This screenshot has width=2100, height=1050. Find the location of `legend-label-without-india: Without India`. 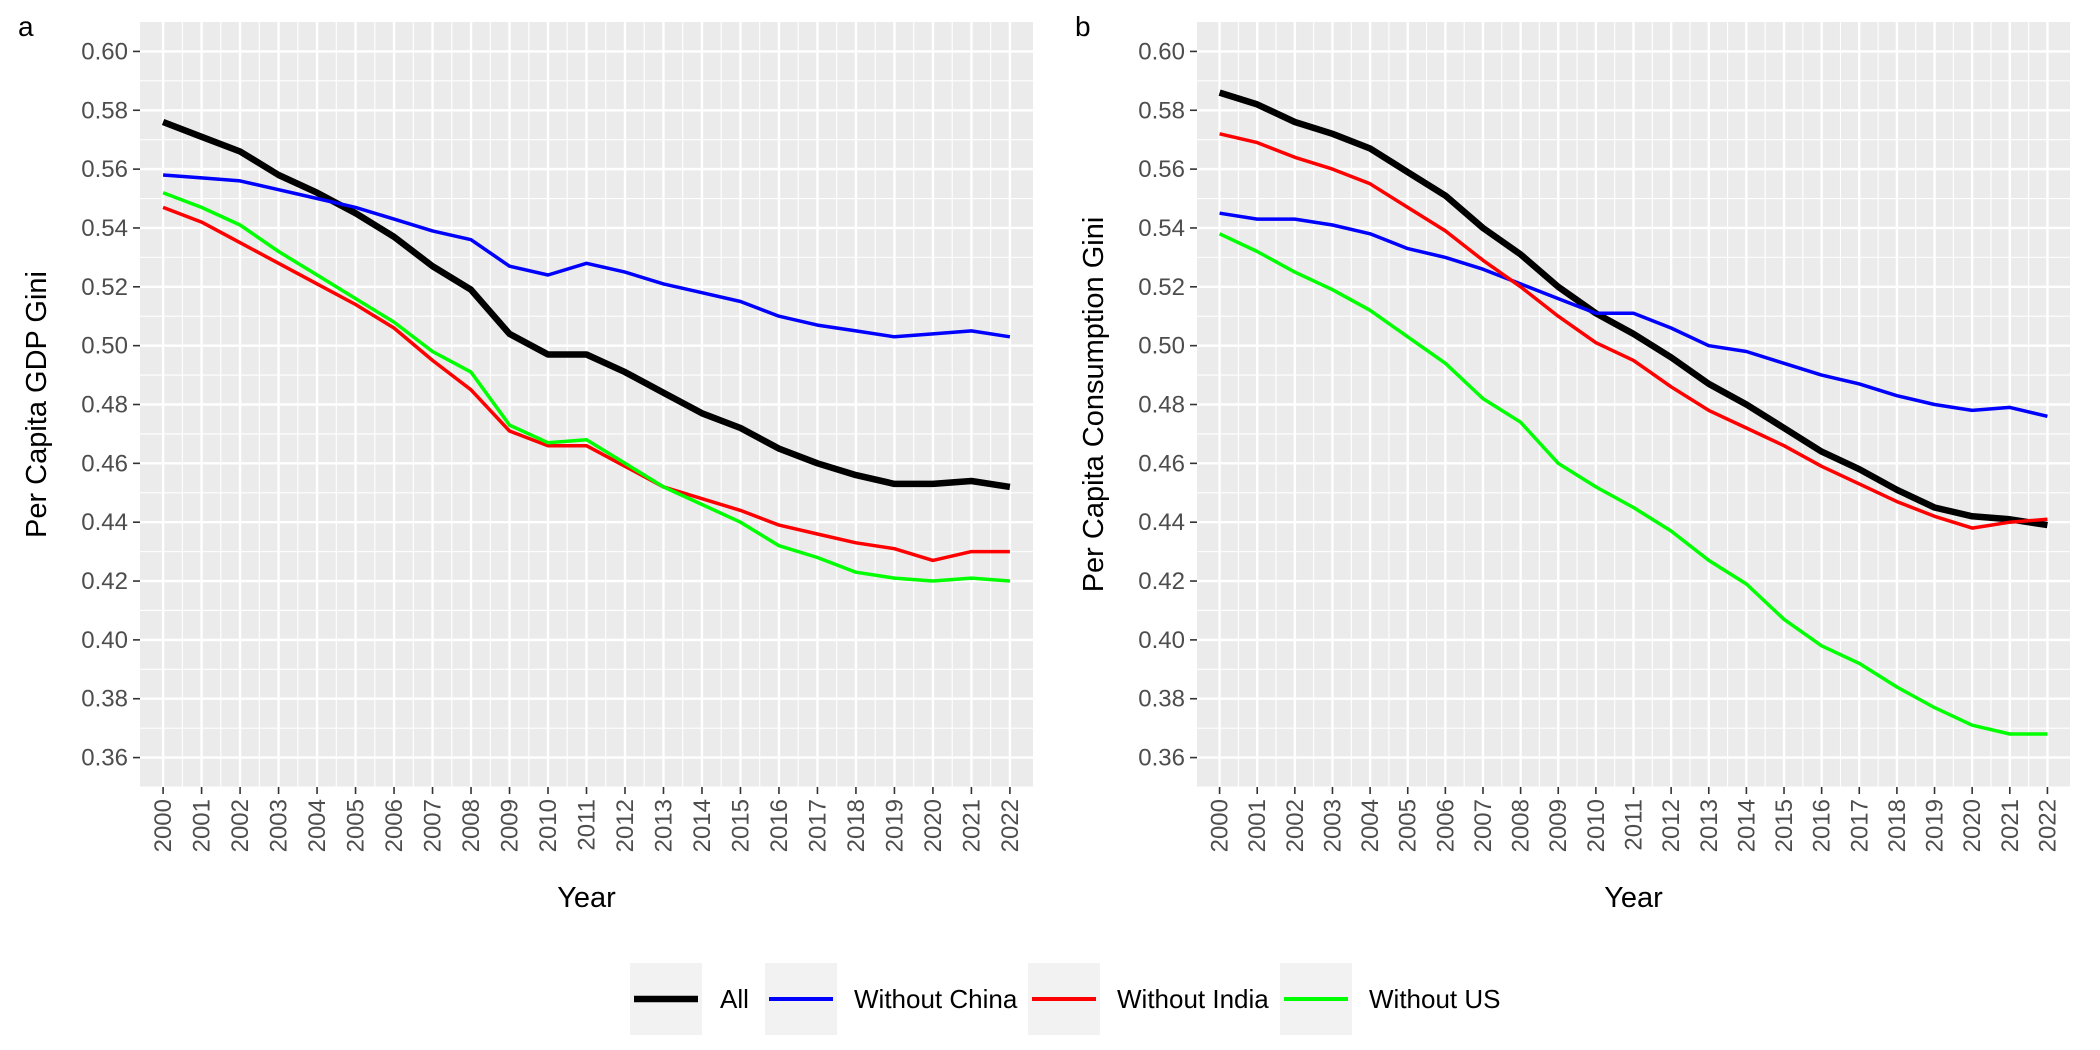

legend-label-without-india: Without India is located at coordinates (1193, 999).